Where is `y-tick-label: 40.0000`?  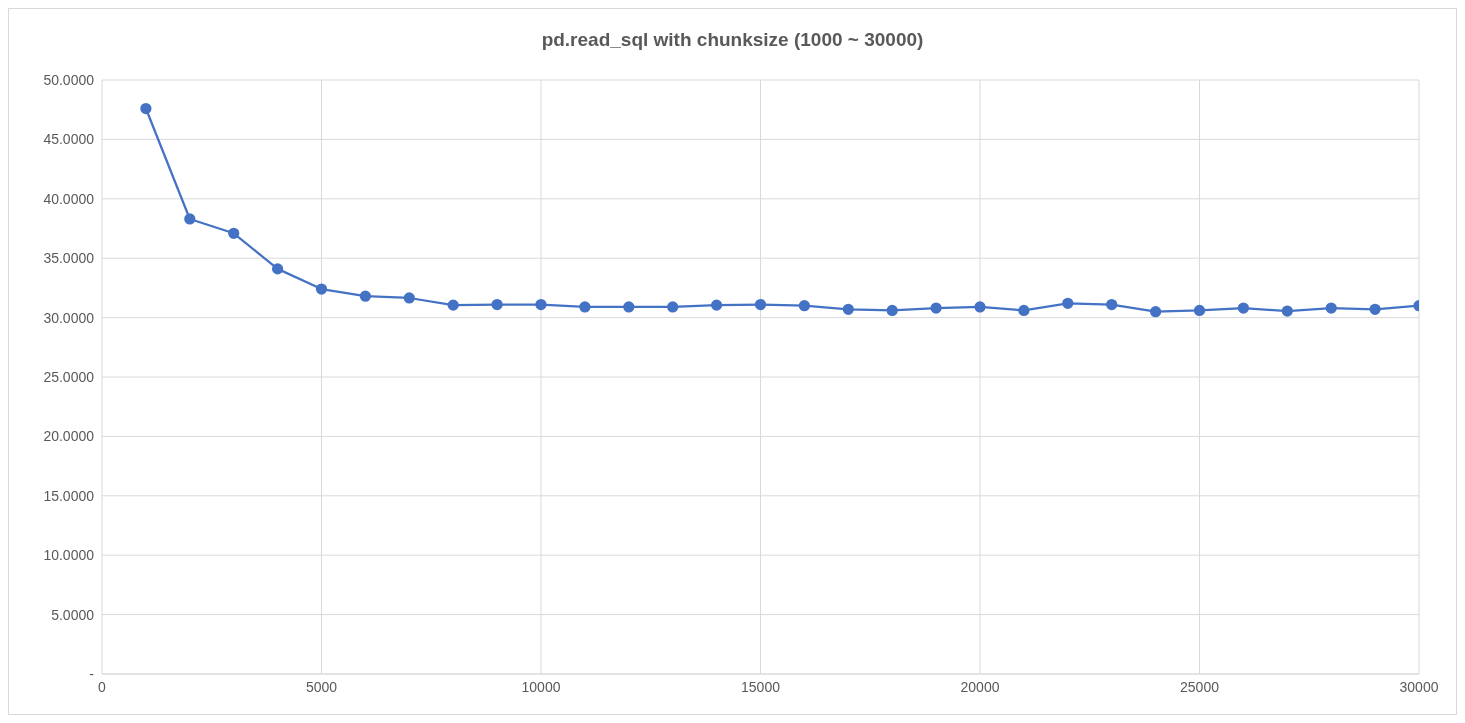 y-tick-label: 40.0000 is located at coordinates (69, 198).